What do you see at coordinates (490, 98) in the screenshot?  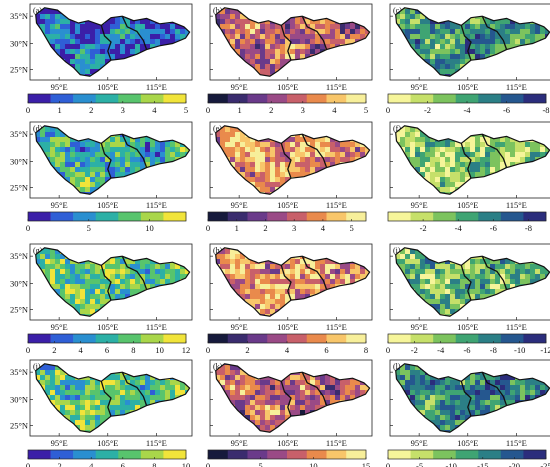 I see `colorbar-swatch` at bounding box center [490, 98].